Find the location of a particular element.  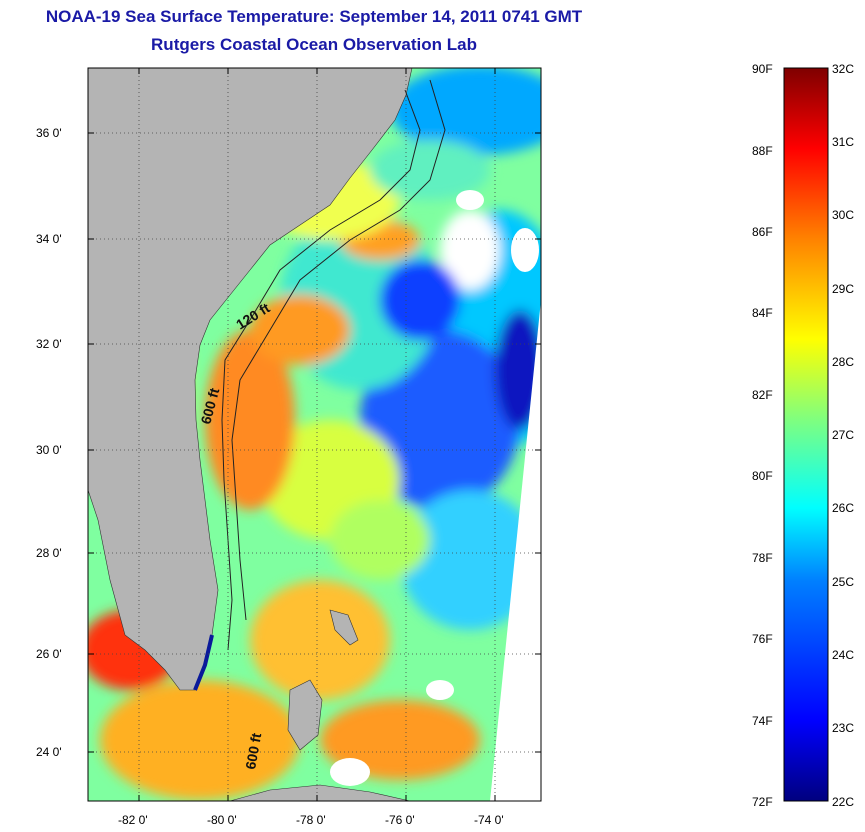

colorbar-gradient is located at coordinates (806, 434).